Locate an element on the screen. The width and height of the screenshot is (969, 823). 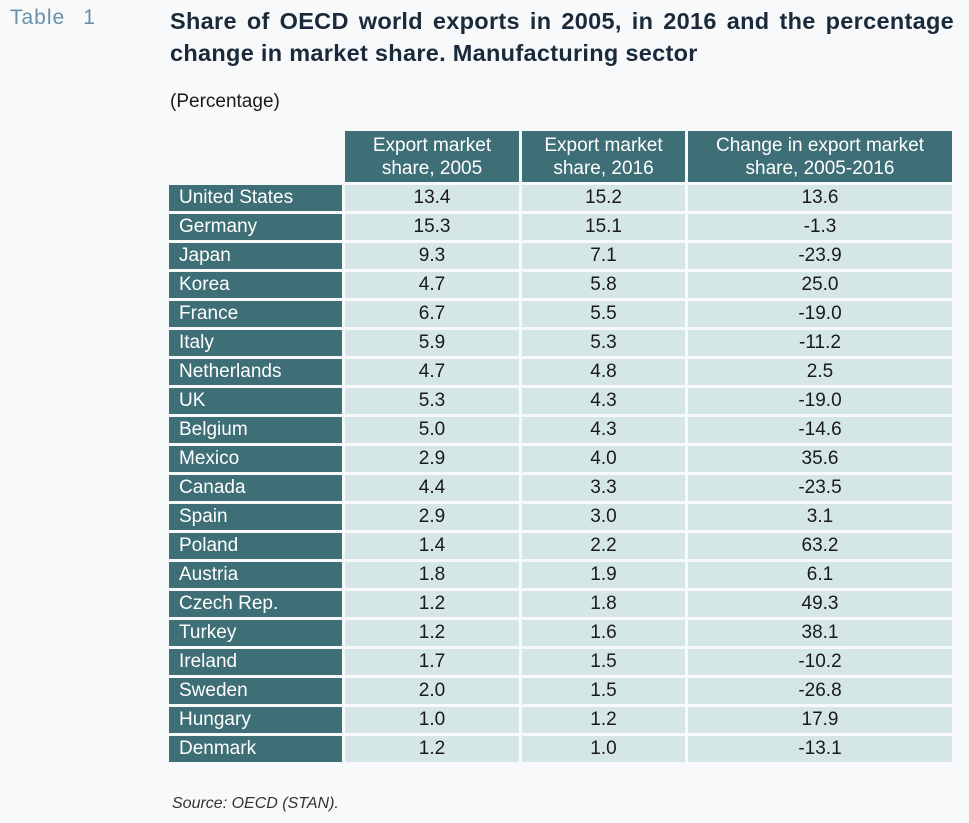
share-2016-cell: 4.8 is located at coordinates (603, 372).